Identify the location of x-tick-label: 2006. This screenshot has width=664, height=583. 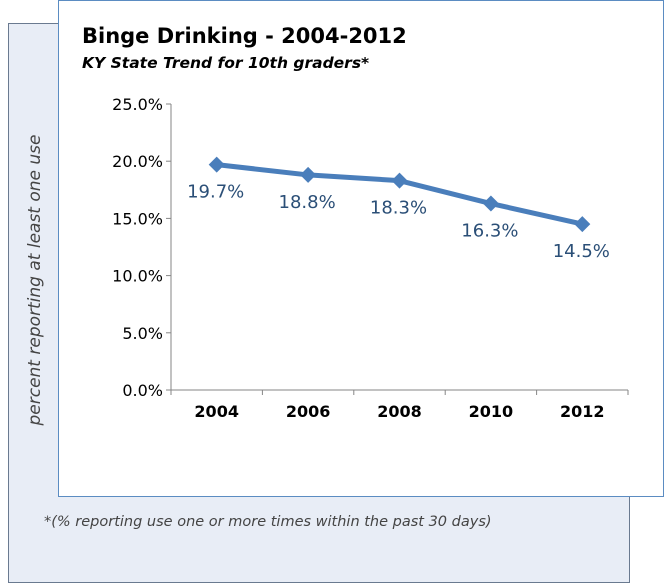
(308, 411).